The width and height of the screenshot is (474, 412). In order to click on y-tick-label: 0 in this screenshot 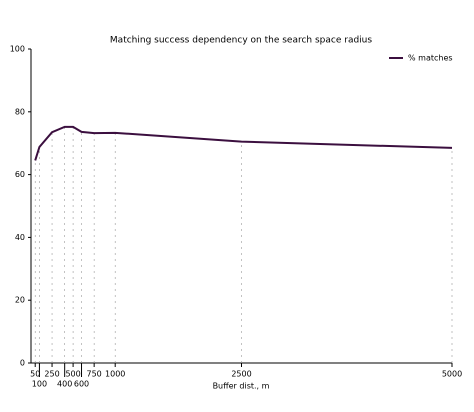, I will do `click(22, 363)`.